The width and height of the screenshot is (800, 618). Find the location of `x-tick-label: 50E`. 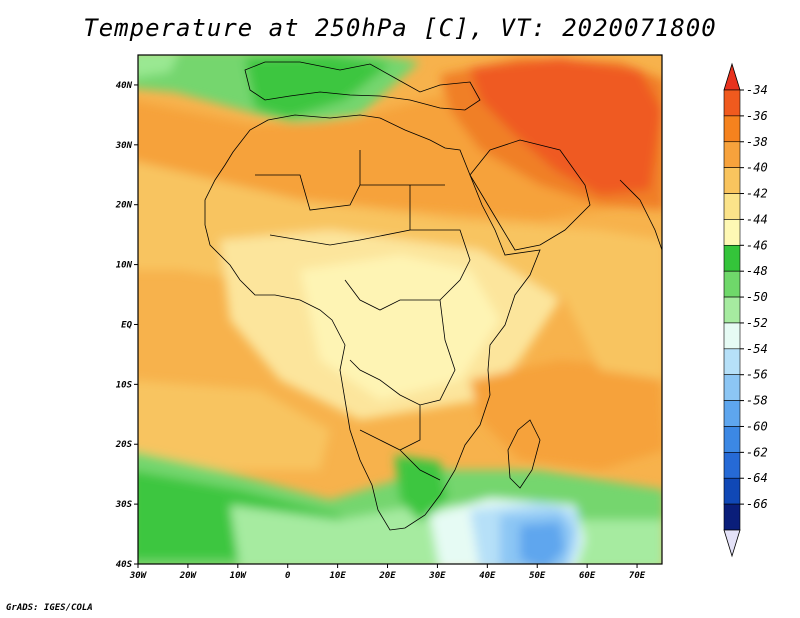

x-tick-label: 50E is located at coordinates (537, 576).